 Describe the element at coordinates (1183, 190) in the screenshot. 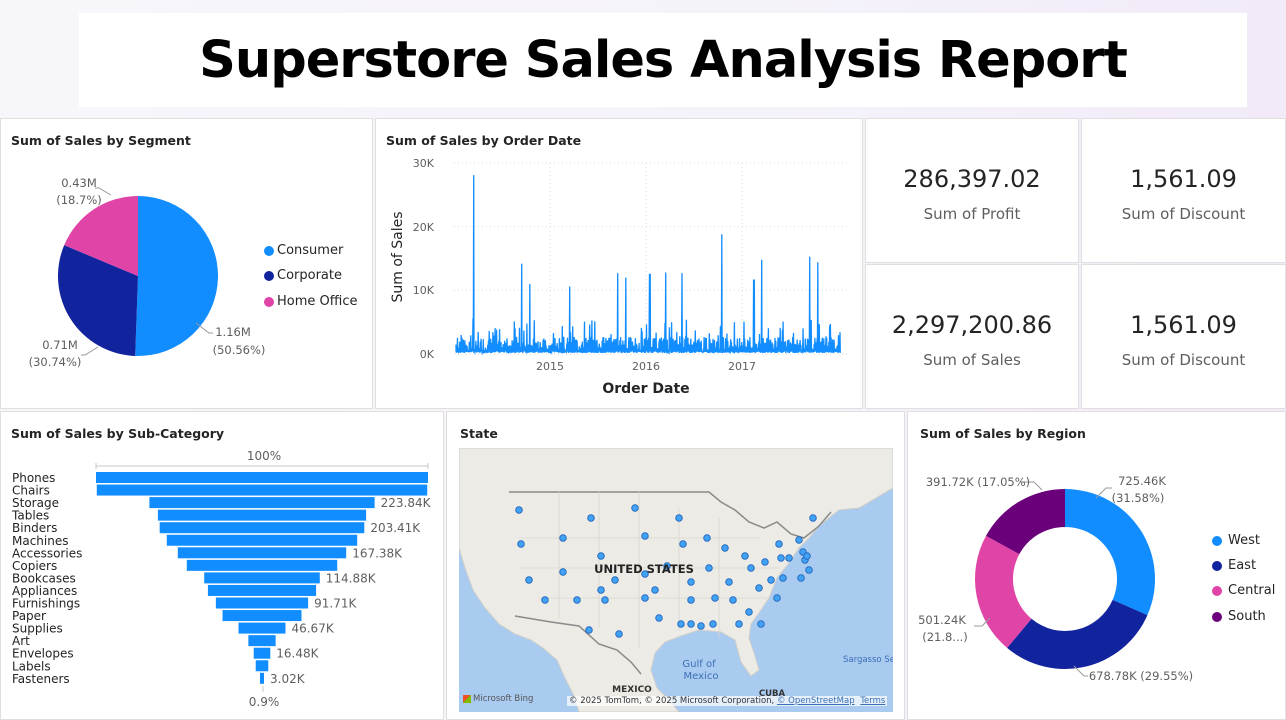

I see `kpi-discount-card-1: 1,561.09 Sum of Discount` at that location.